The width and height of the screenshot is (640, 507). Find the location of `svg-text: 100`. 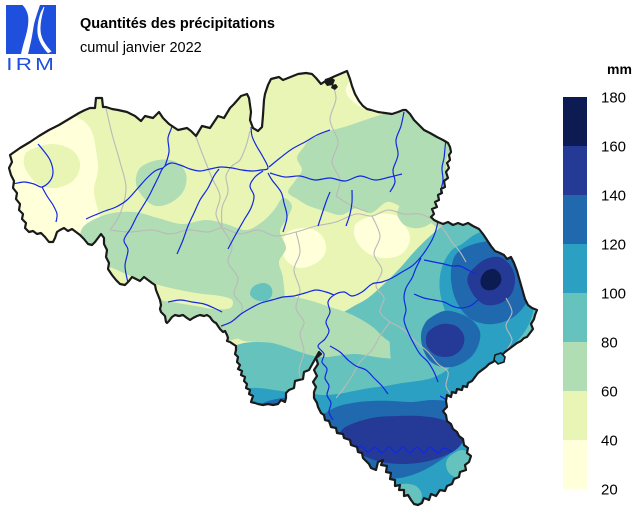

svg-text: 100 is located at coordinates (613, 294).